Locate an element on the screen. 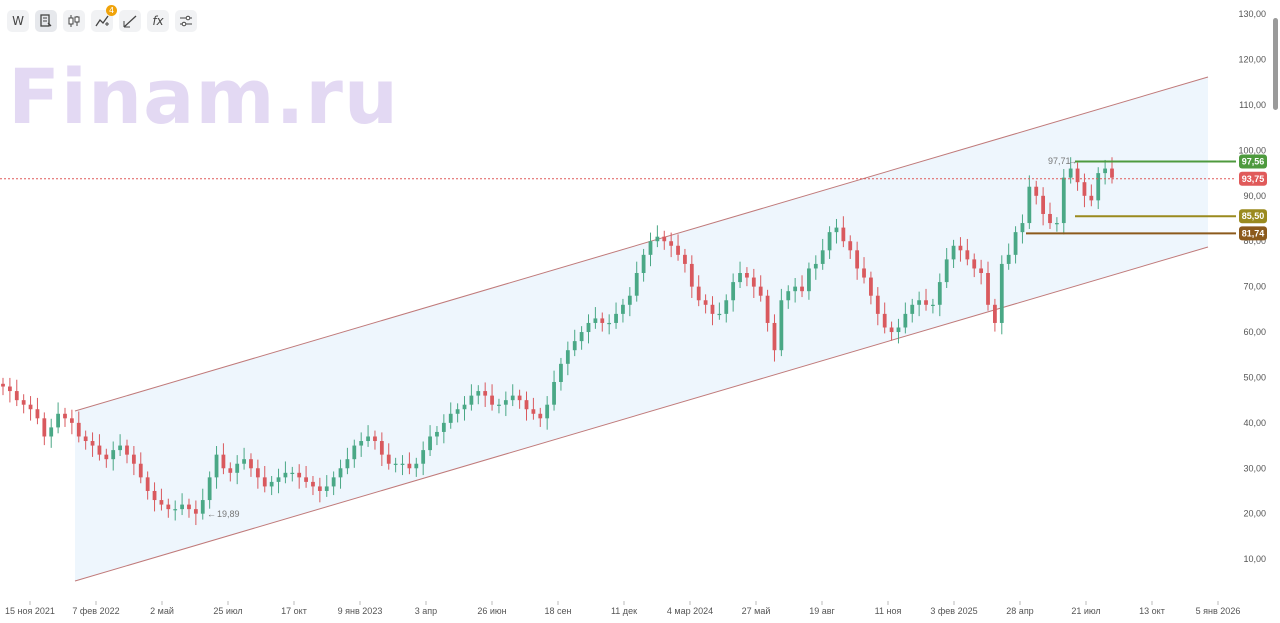 The width and height of the screenshot is (1280, 623). price-scrollbar is located at coordinates (1275, 64).